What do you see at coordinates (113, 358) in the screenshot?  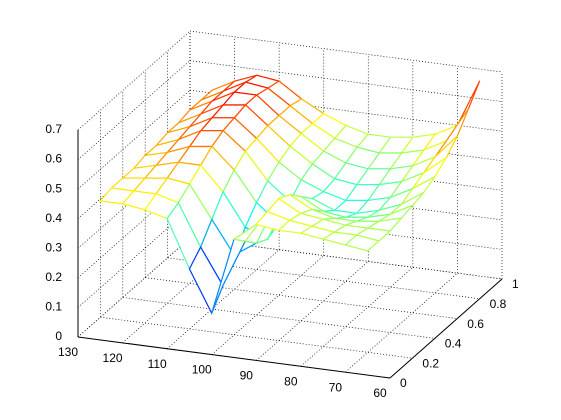 I see `x-tick-label: 120` at bounding box center [113, 358].